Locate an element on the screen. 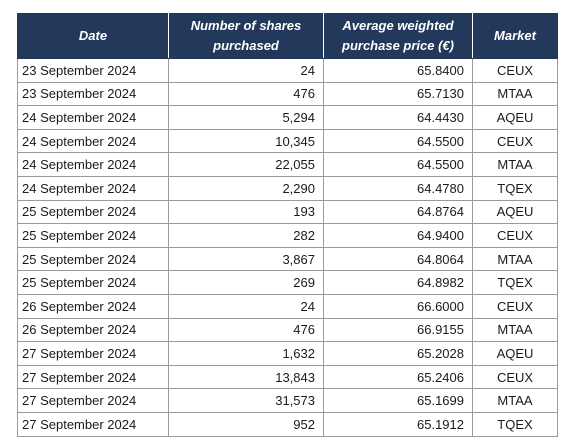 This screenshot has width=575, height=445. cell-number-of-shares: 193 is located at coordinates (246, 212).